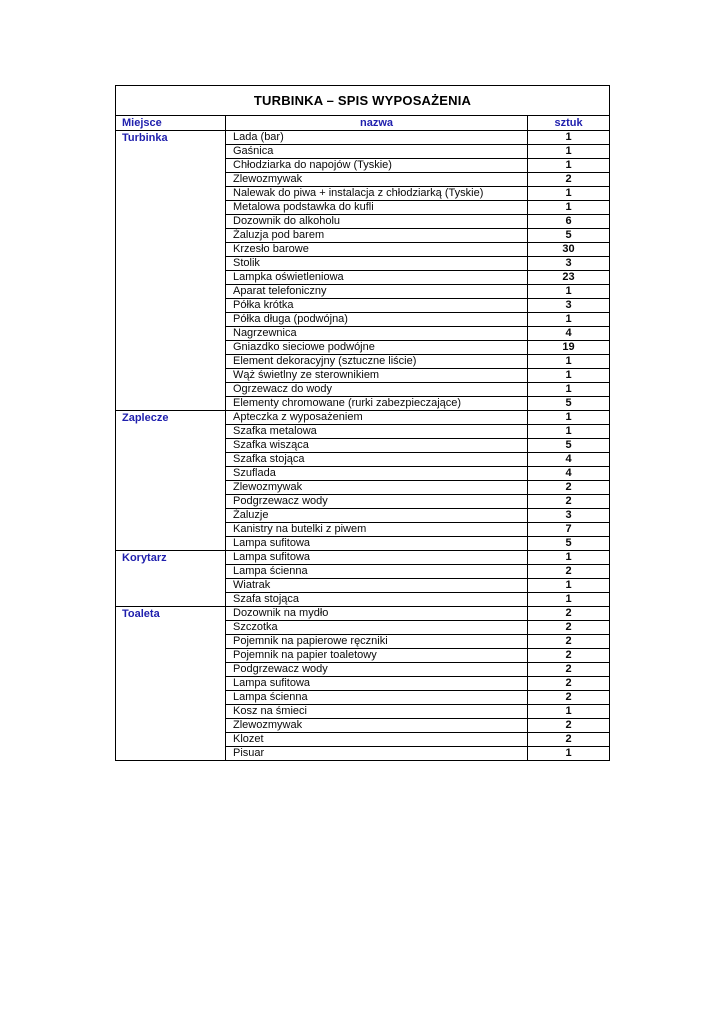 The width and height of the screenshot is (724, 1024). I want to click on item-name-cell: Szafka wisząca, so click(376, 445).